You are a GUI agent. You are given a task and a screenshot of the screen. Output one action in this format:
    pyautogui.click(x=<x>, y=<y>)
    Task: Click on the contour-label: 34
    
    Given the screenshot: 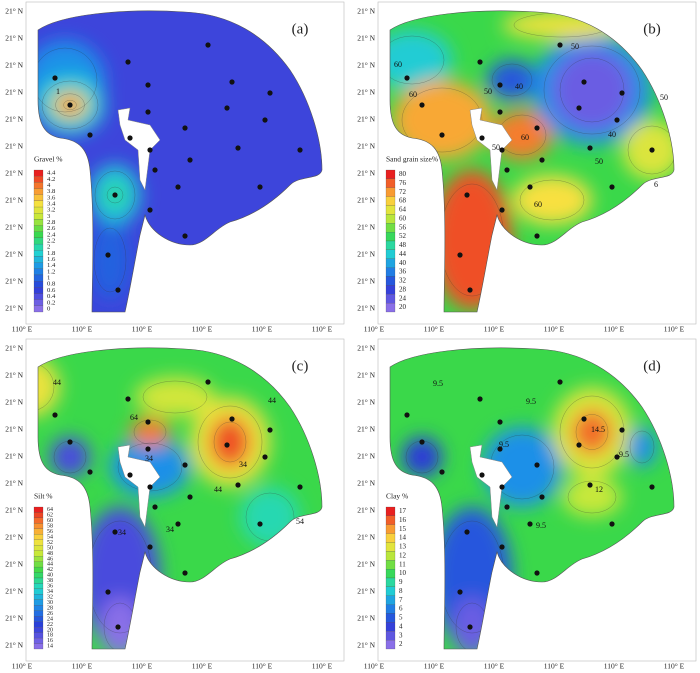 What is the action you would take?
    pyautogui.click(x=170, y=529)
    